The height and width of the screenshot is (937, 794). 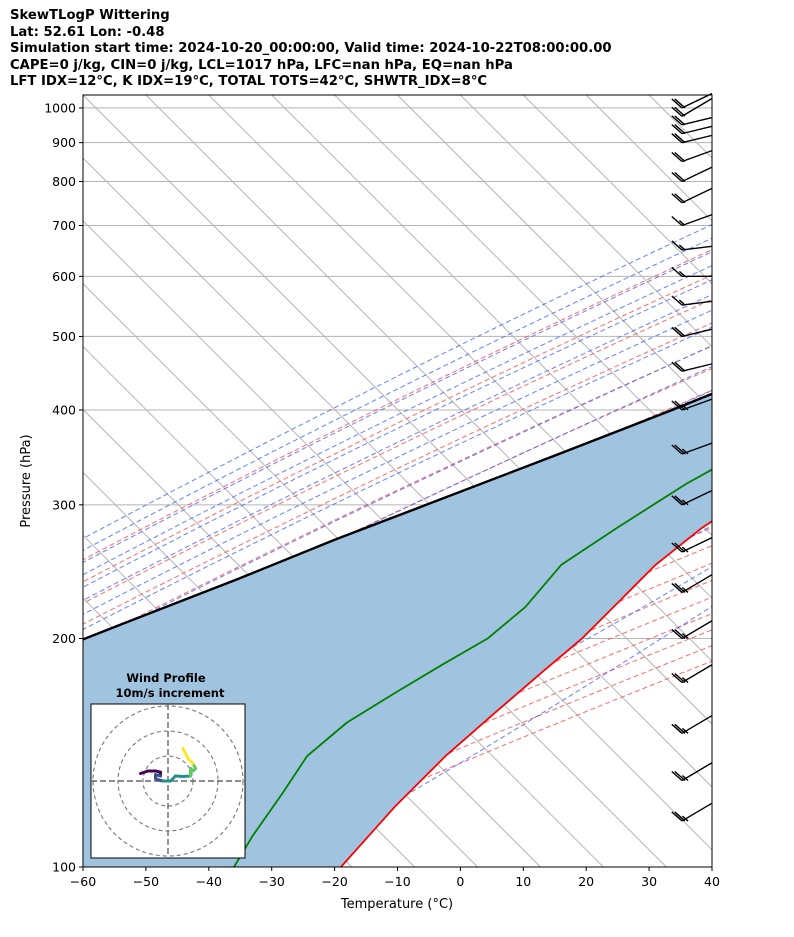 I want to click on x-tick-label--40: −40, so click(x=209, y=881).